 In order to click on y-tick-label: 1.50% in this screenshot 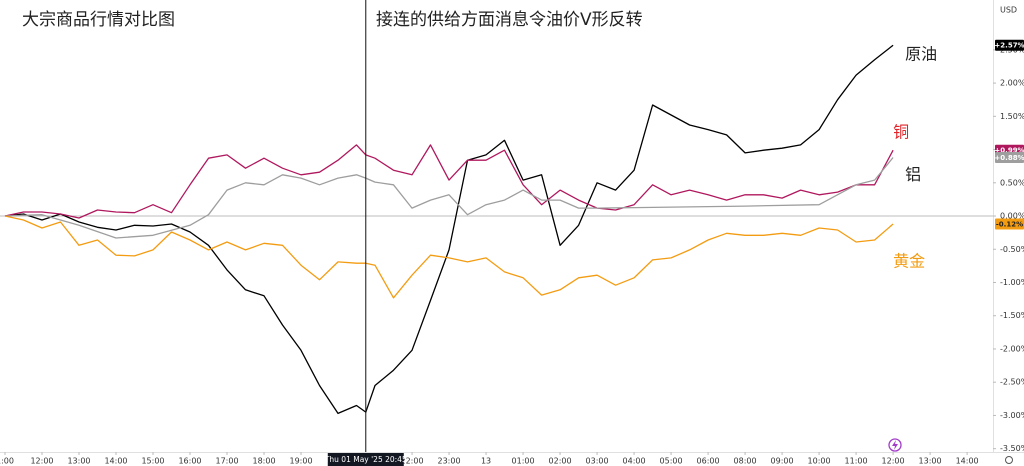, I will do `click(1012, 116)`.